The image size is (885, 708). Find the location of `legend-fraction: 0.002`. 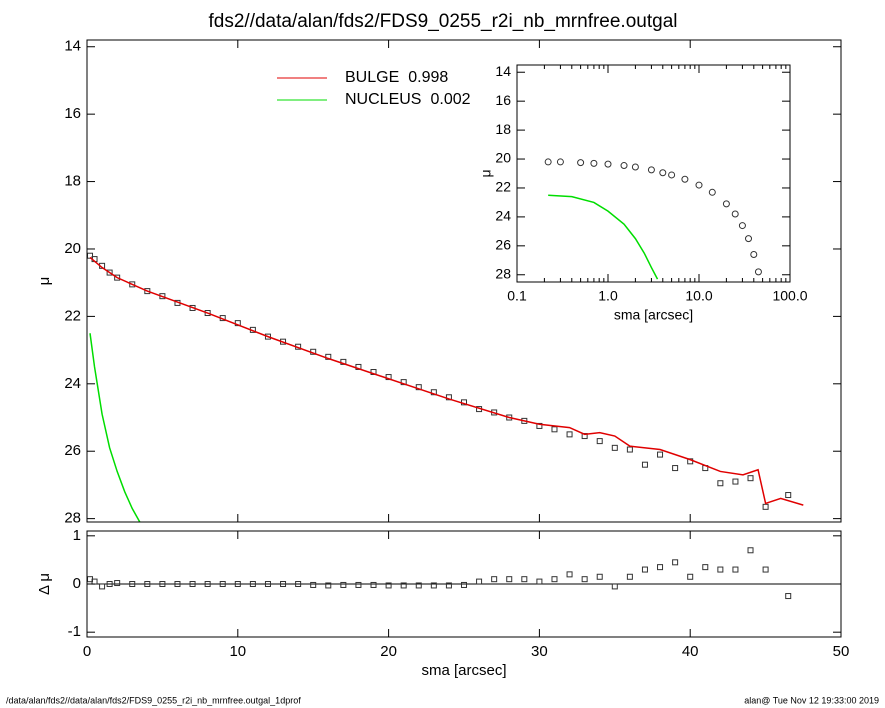

legend-fraction: 0.002 is located at coordinates (450, 99).